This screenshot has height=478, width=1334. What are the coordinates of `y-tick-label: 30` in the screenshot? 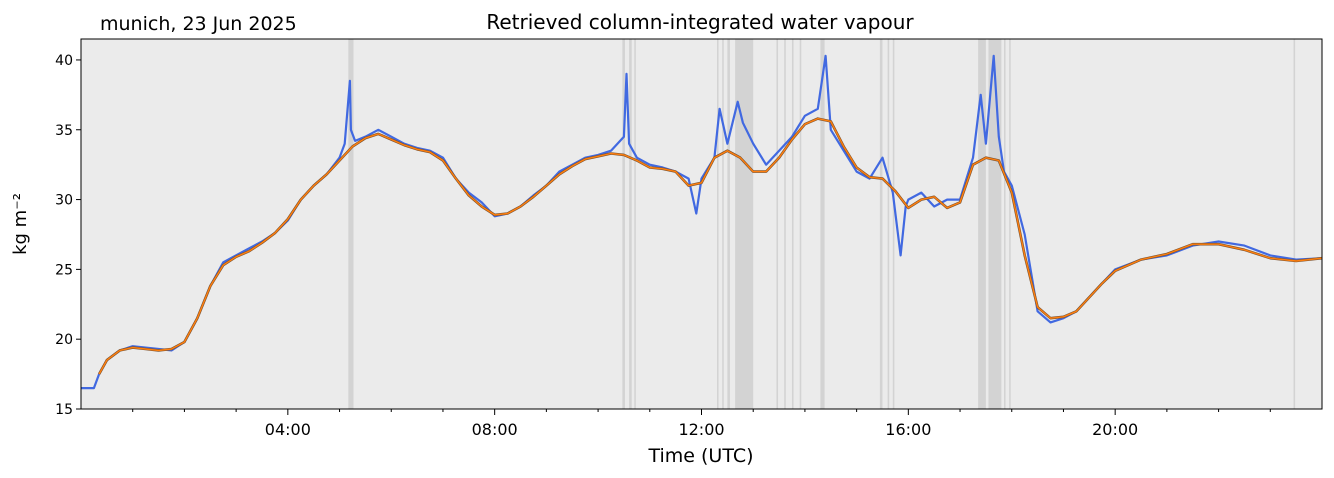 It's located at (64, 201).